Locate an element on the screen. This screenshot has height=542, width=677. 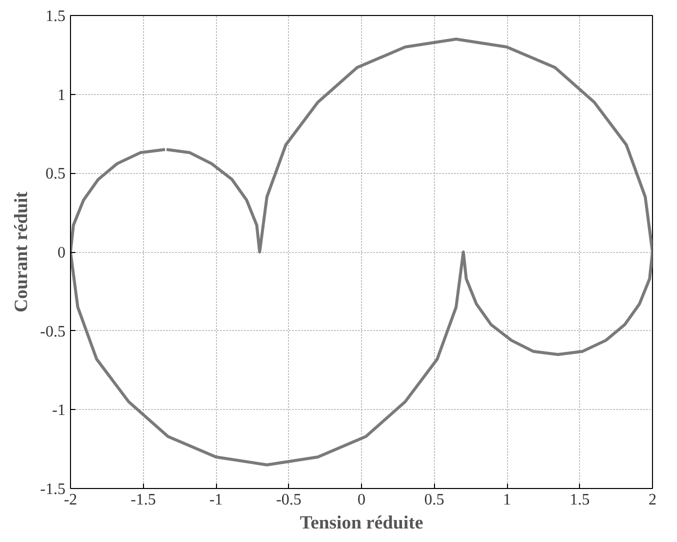
y-tick-label: 0.5 is located at coordinates (56, 174).